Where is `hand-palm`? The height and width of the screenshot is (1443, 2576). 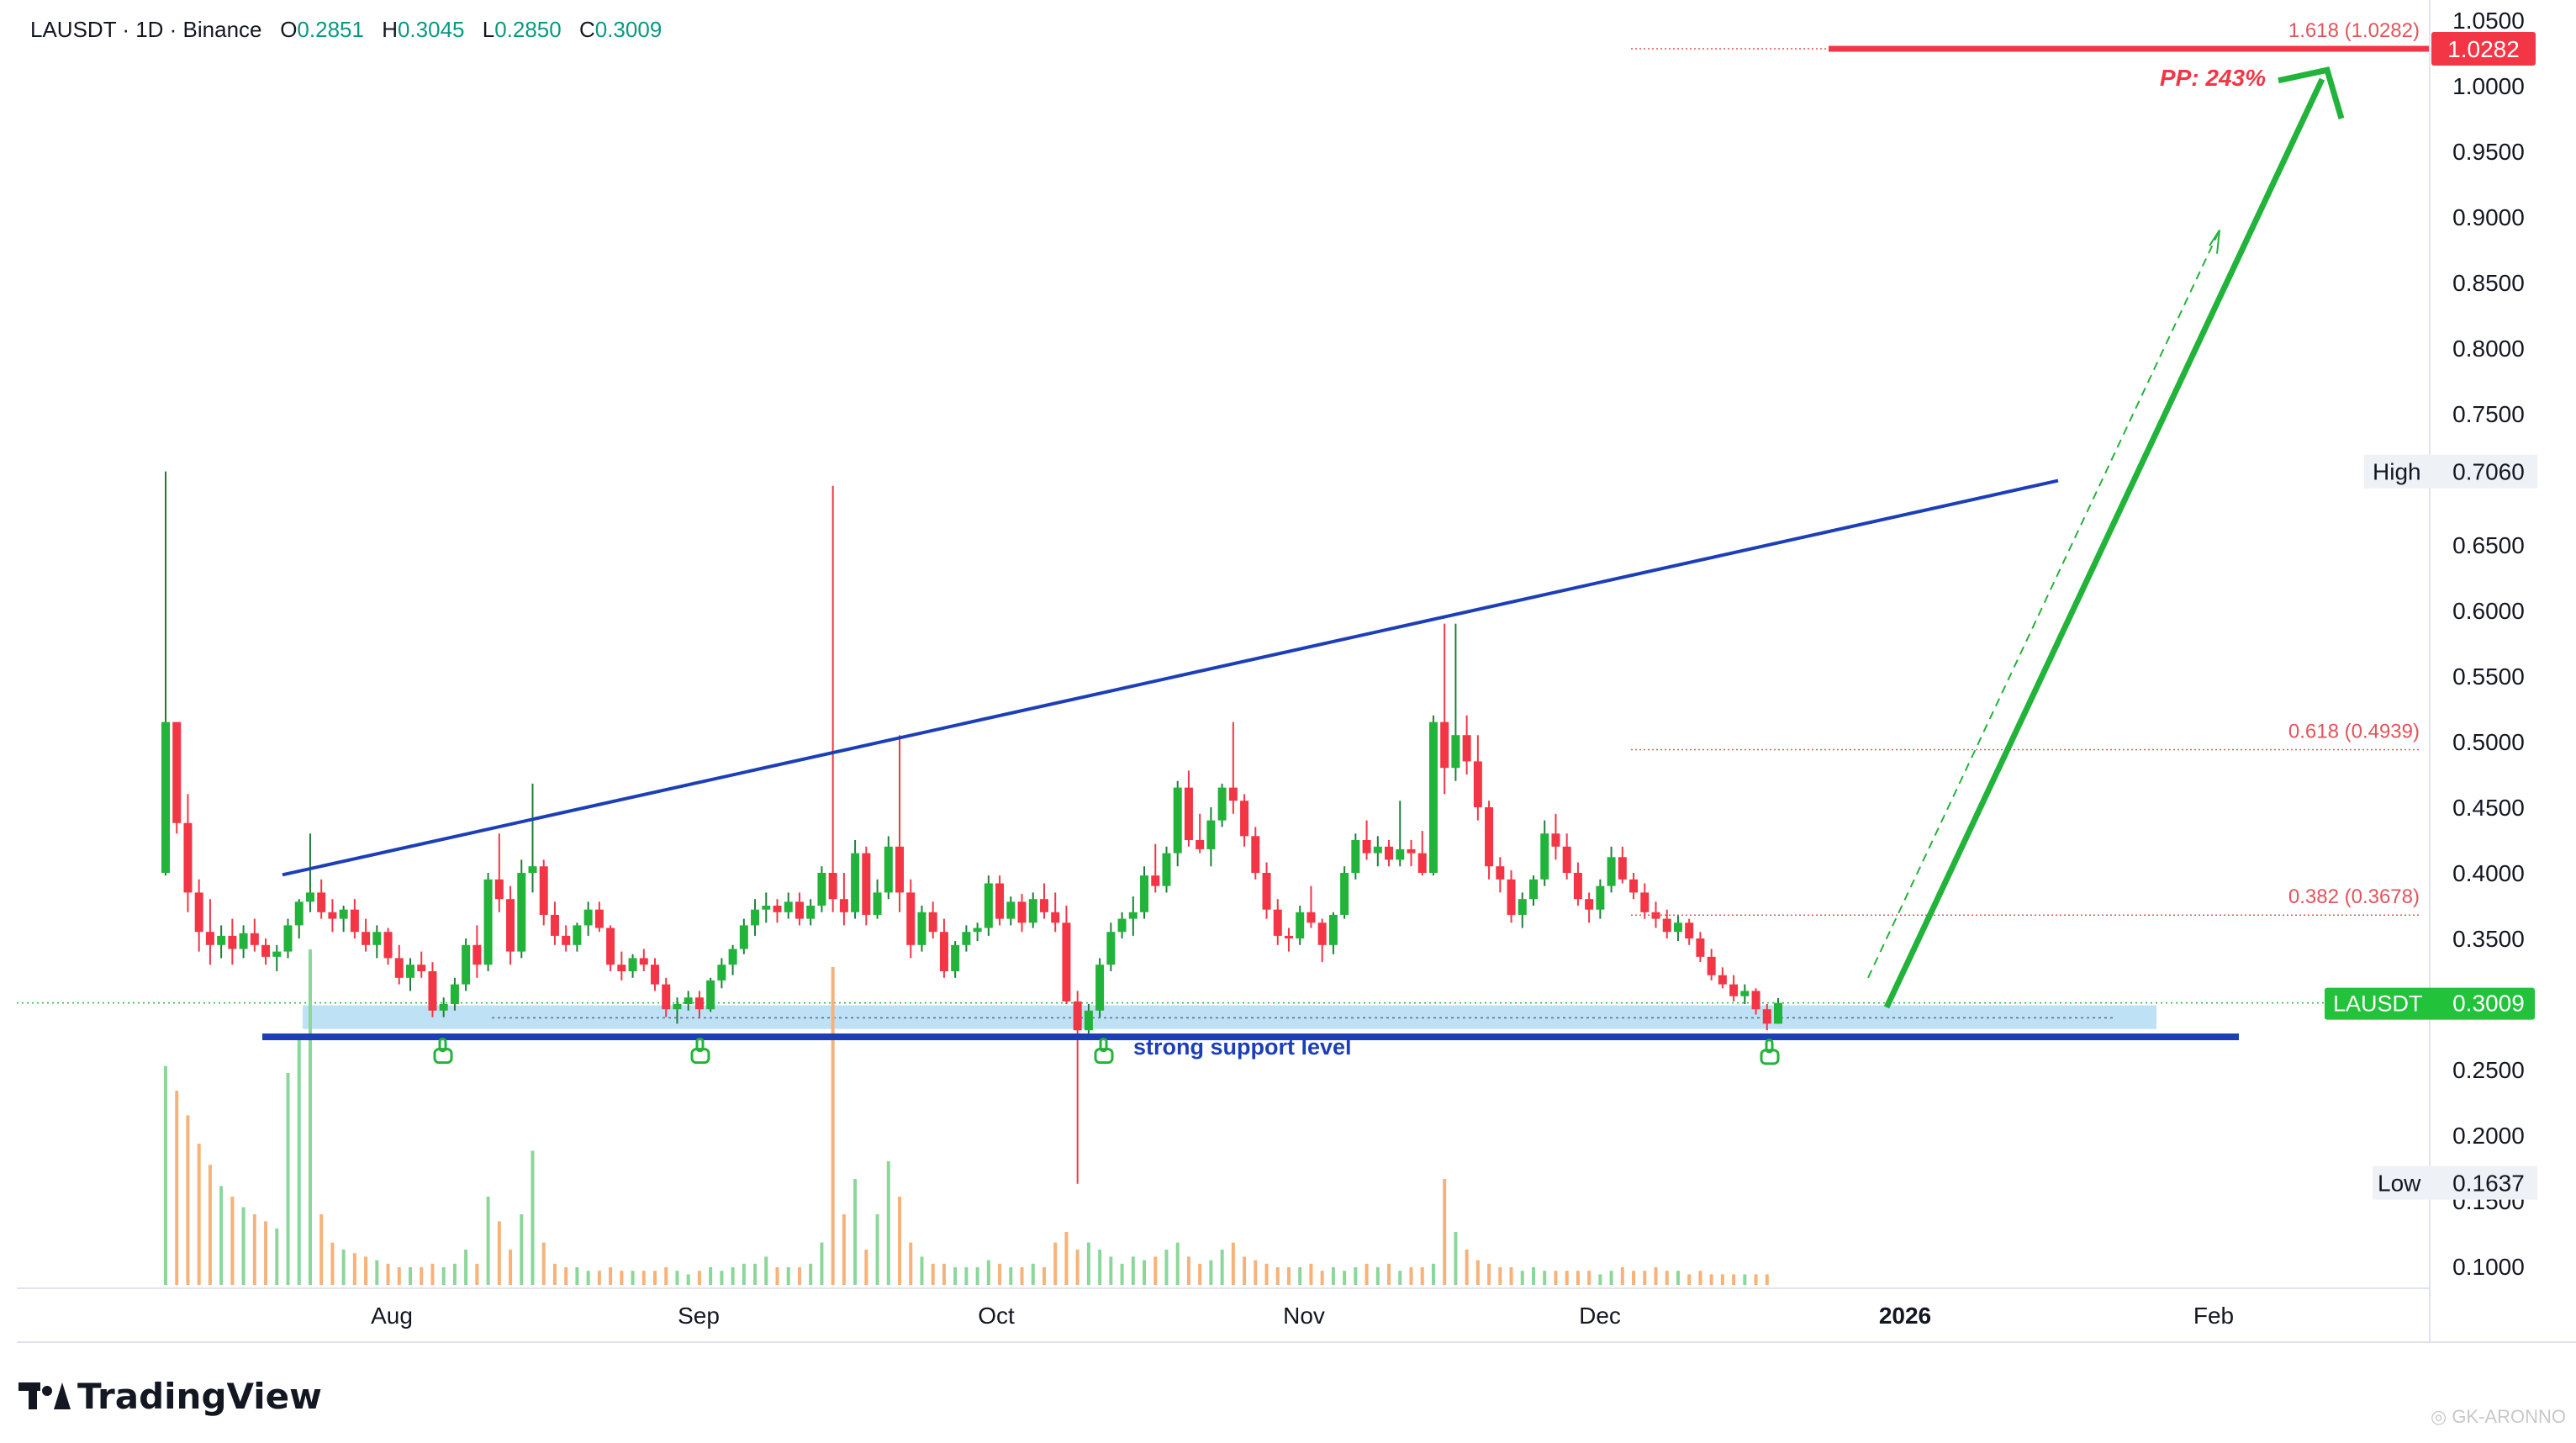
hand-palm is located at coordinates (1770, 1057).